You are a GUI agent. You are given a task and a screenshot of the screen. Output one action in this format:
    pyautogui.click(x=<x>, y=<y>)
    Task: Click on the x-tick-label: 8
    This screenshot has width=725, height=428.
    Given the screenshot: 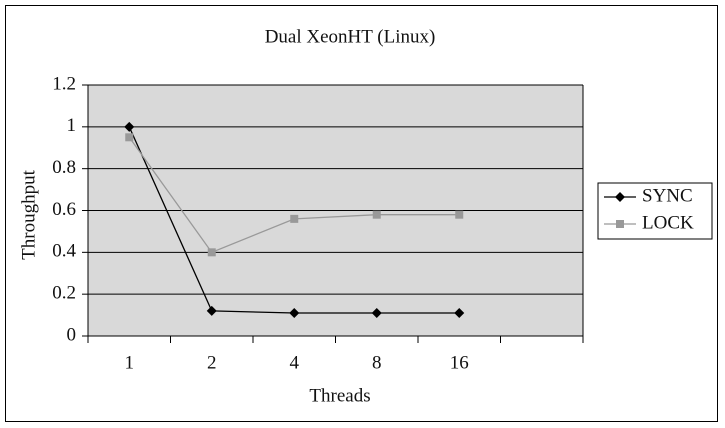 What is the action you would take?
    pyautogui.click(x=377, y=362)
    